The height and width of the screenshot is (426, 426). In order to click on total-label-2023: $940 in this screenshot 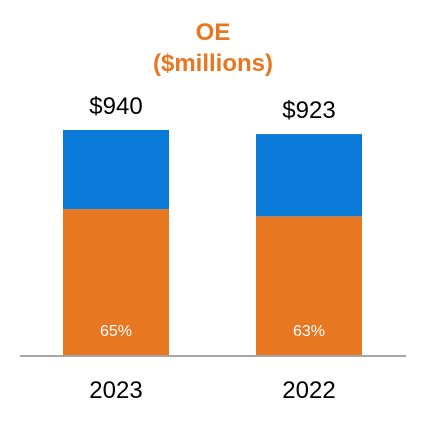, I will do `click(115, 106)`.